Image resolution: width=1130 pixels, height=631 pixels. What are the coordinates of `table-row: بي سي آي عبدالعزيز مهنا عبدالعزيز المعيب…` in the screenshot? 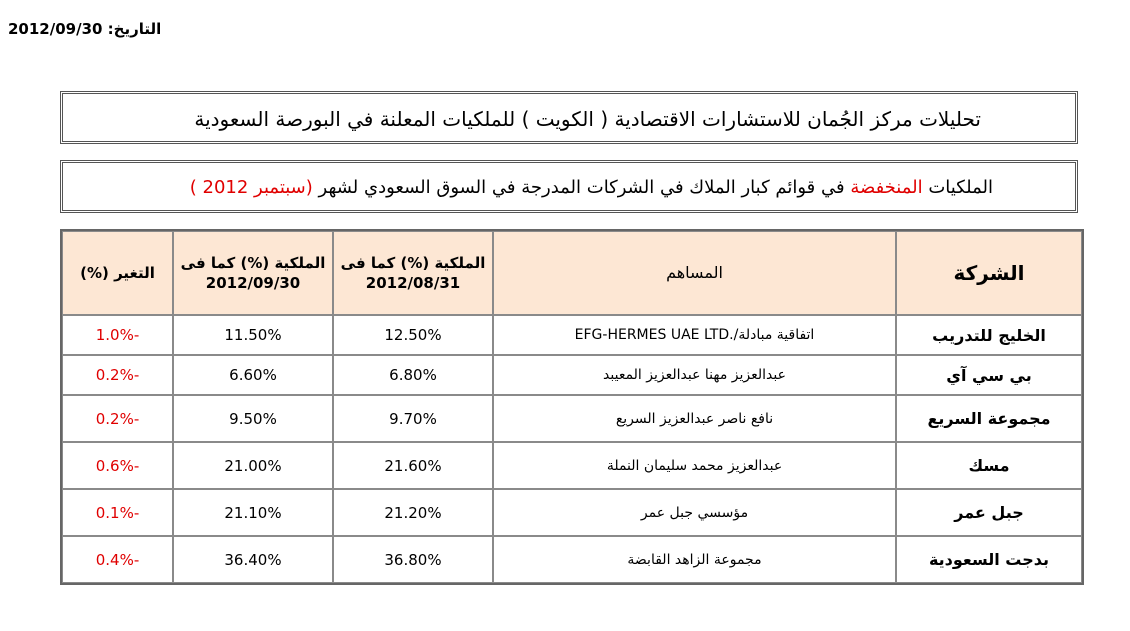 It's located at (572, 375).